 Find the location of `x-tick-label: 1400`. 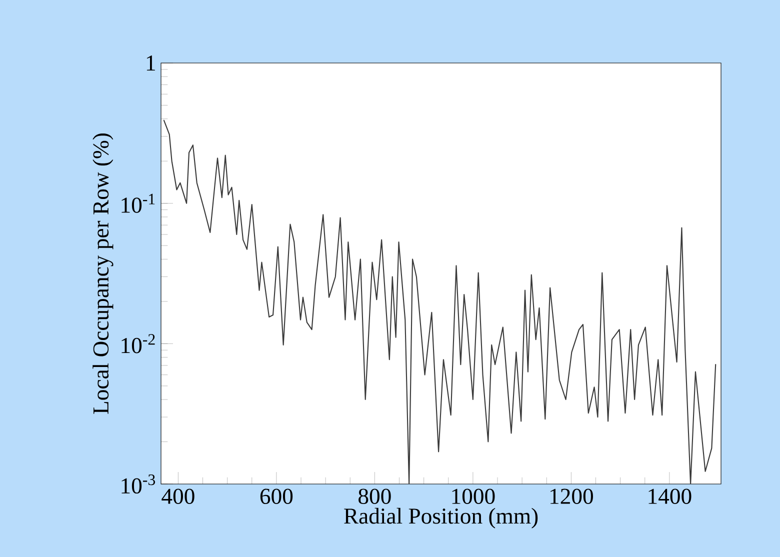

x-tick-label: 1400 is located at coordinates (670, 496).